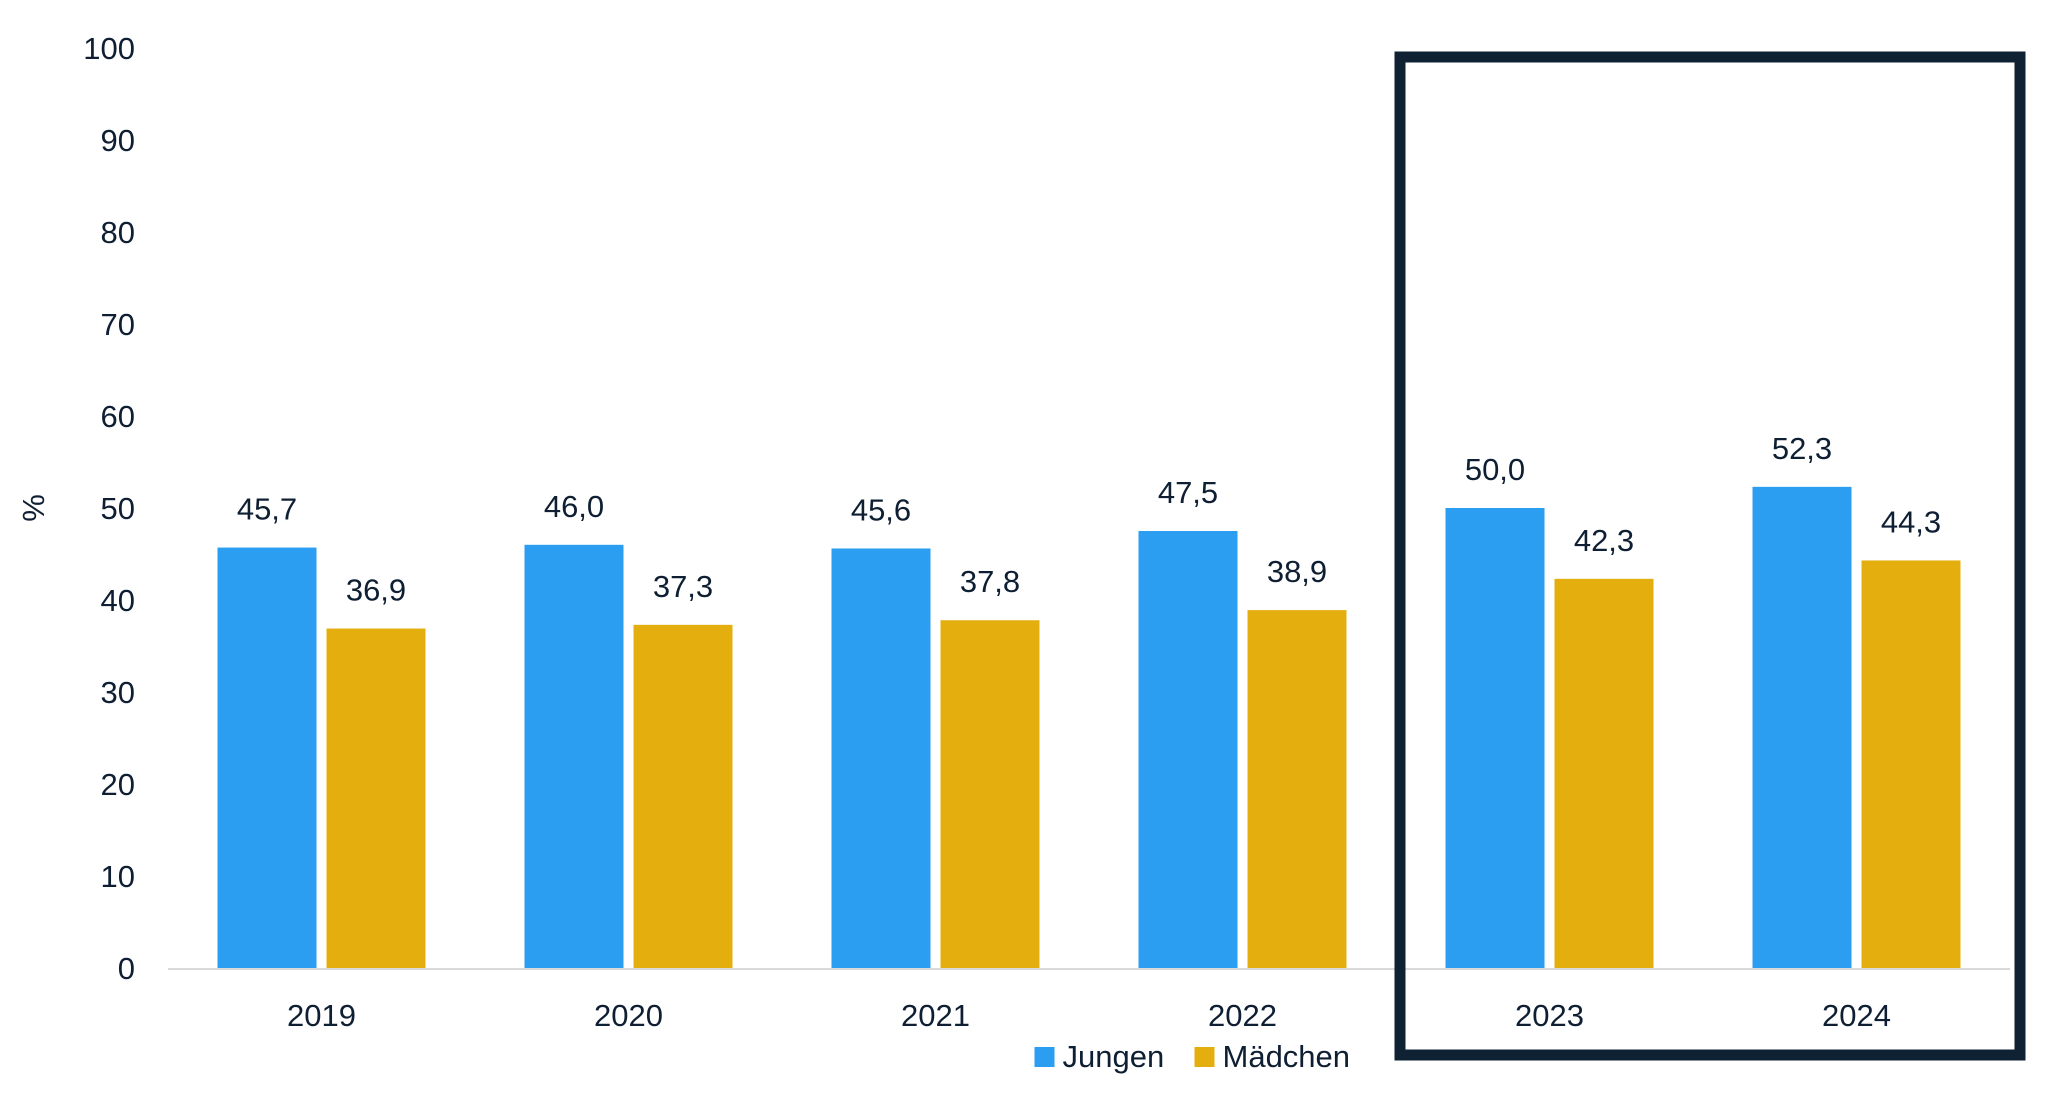 The image size is (2048, 1116). I want to click on y-tick-label: 40, so click(118, 600).